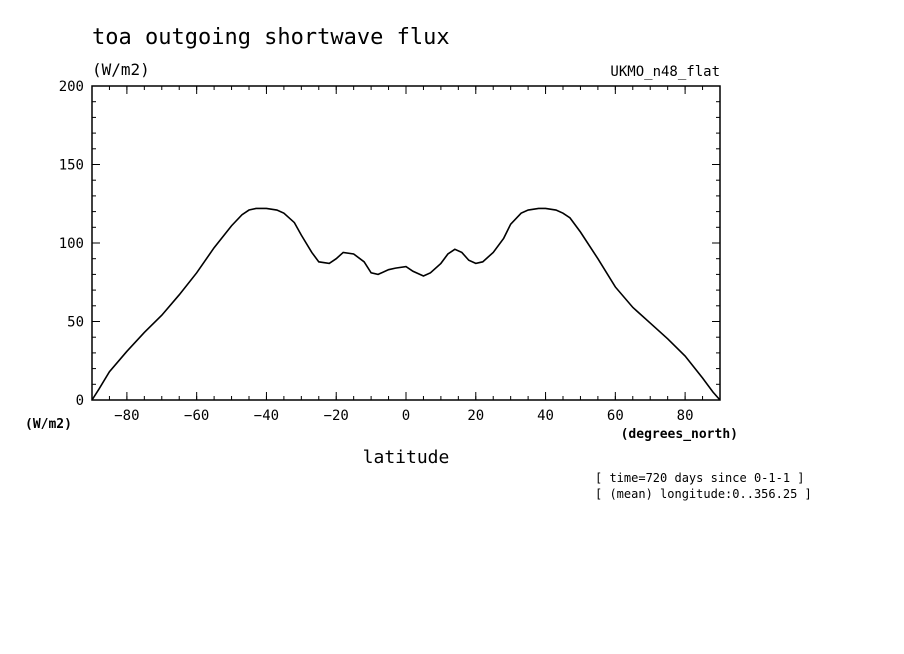 The width and height of the screenshot is (904, 654). Describe the element at coordinates (196, 416) in the screenshot. I see `x-tick-label: −60` at that location.